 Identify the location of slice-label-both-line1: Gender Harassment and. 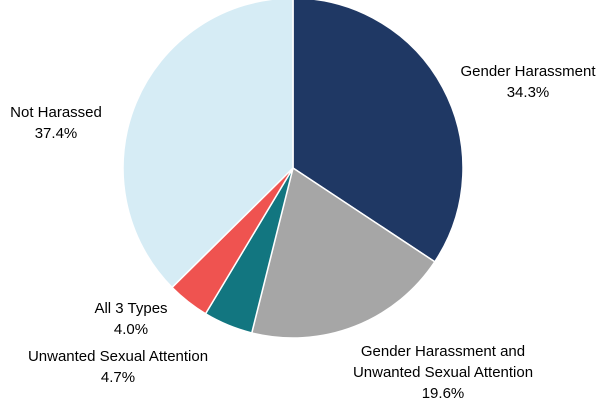
(443, 351).